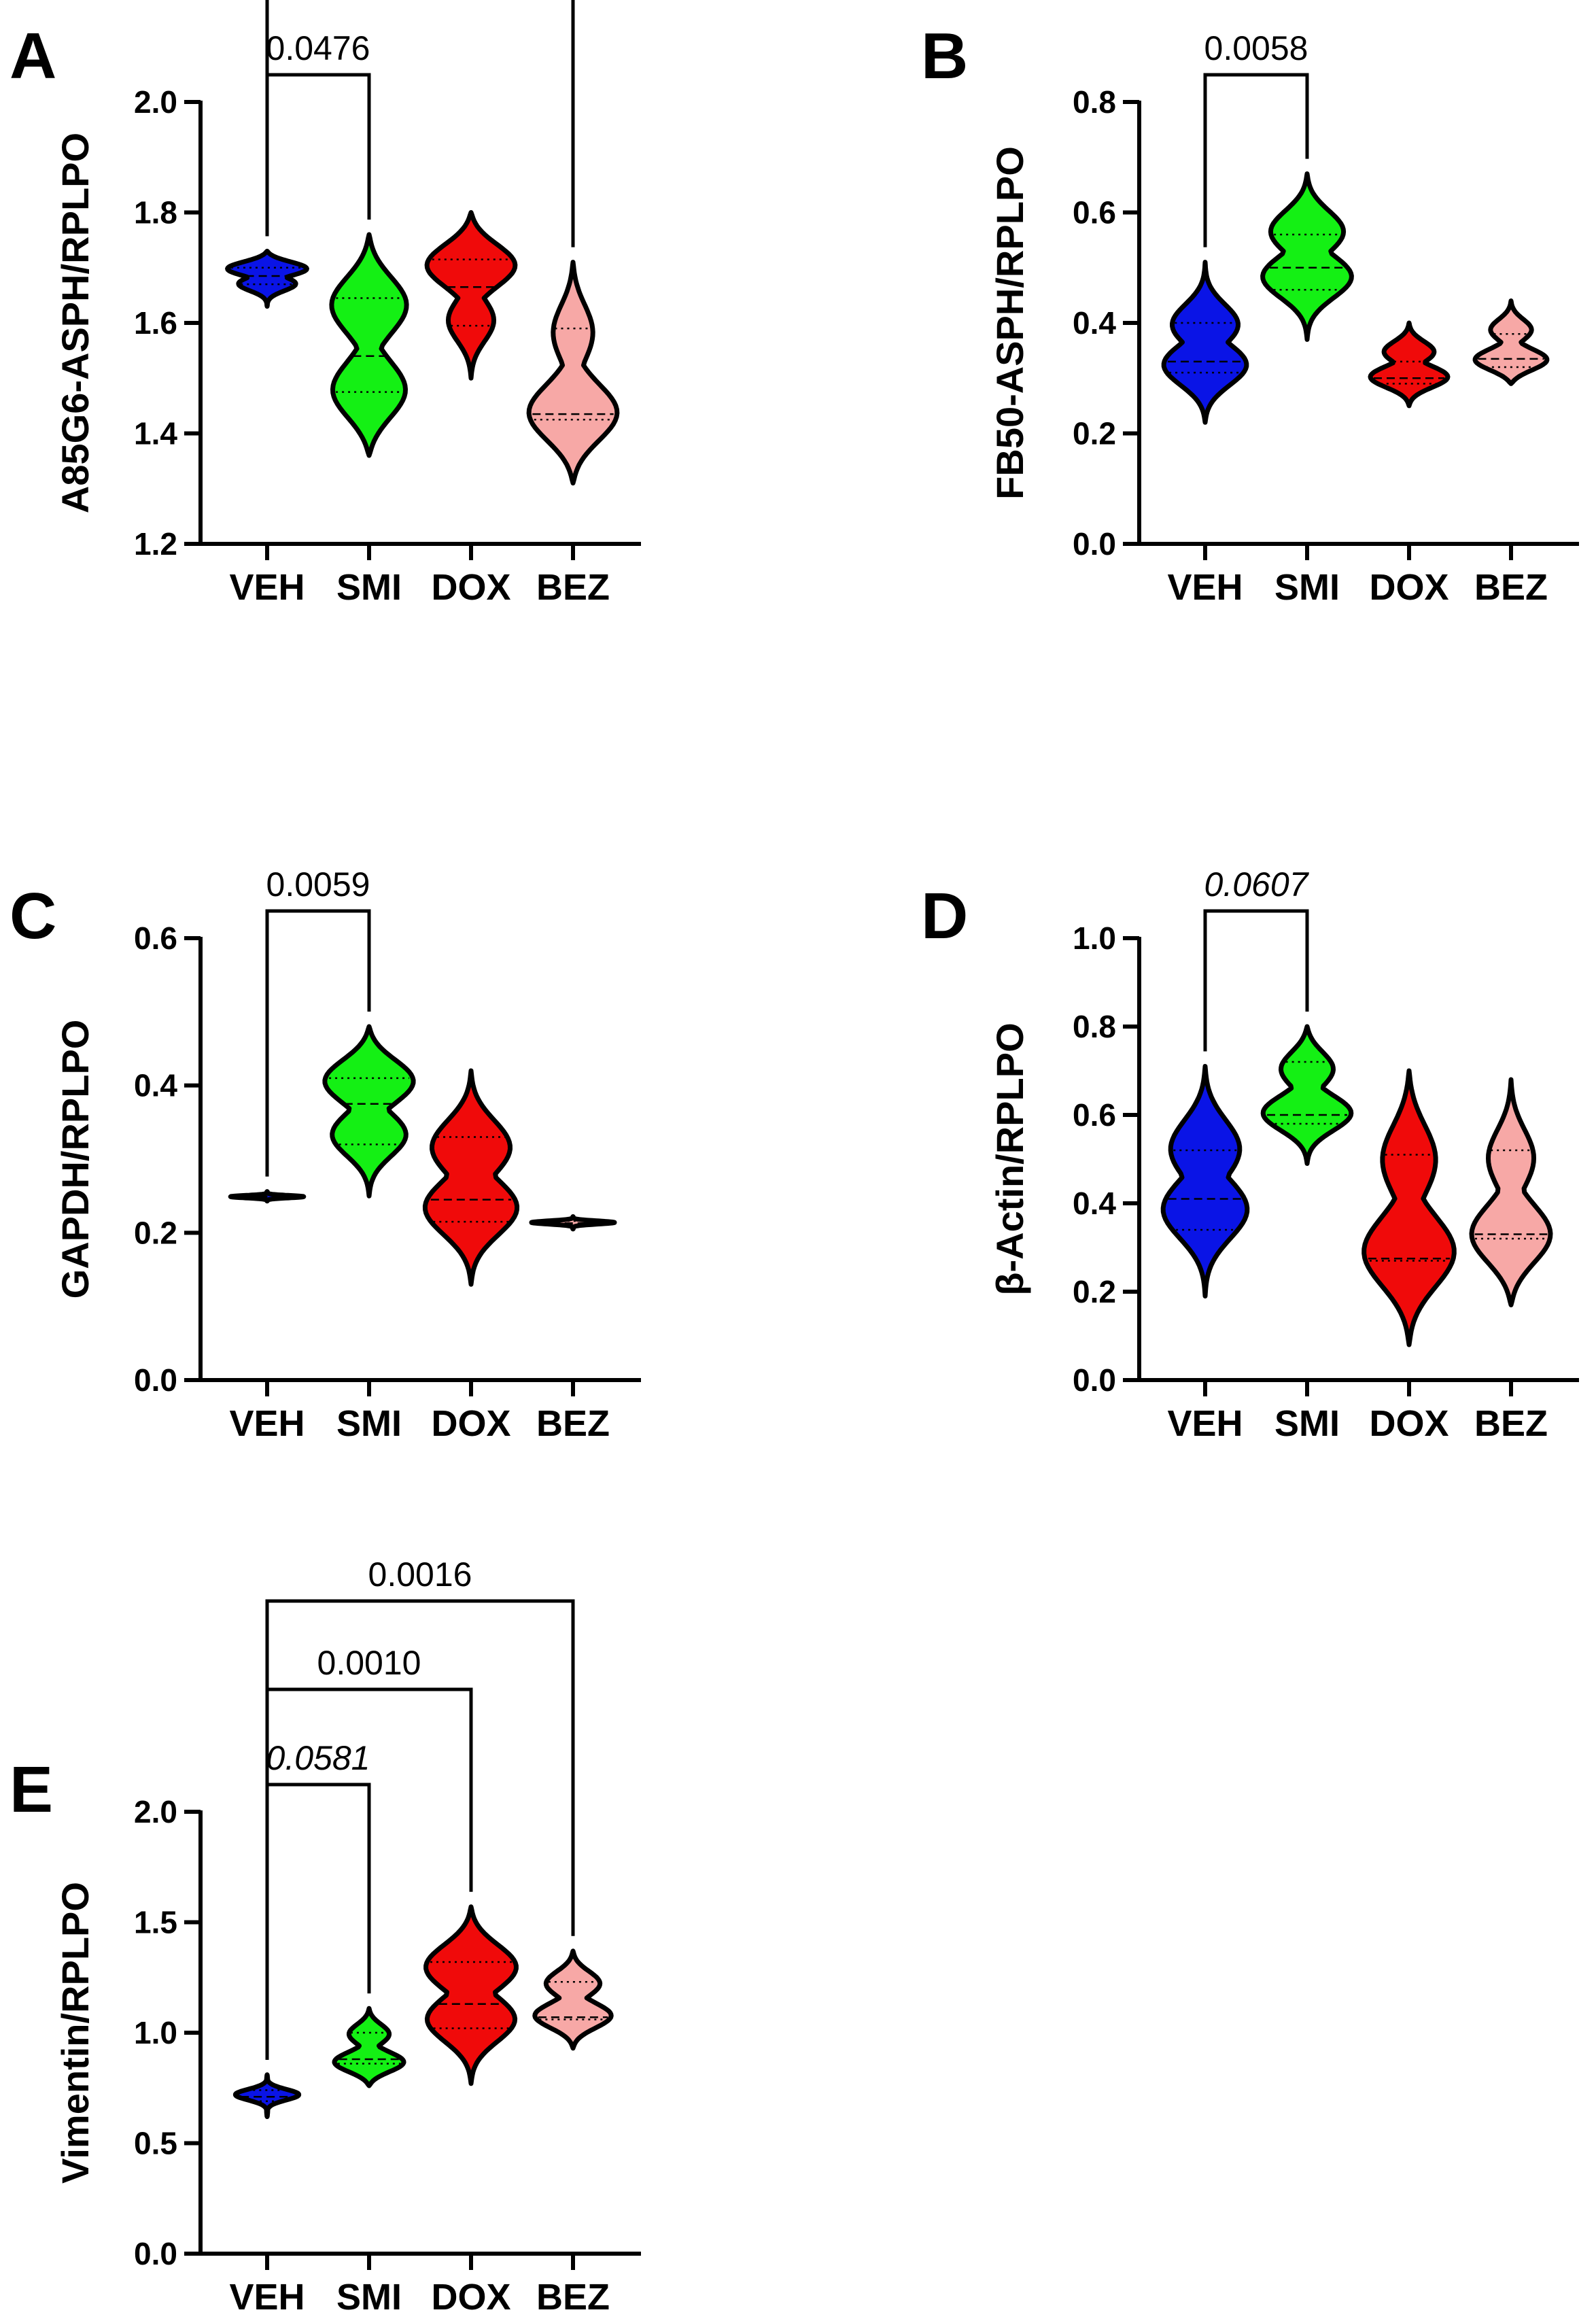 This screenshot has height=2323, width=1596. Describe the element at coordinates (1257, 884) in the screenshot. I see `p-value-label: 0.0607` at that location.